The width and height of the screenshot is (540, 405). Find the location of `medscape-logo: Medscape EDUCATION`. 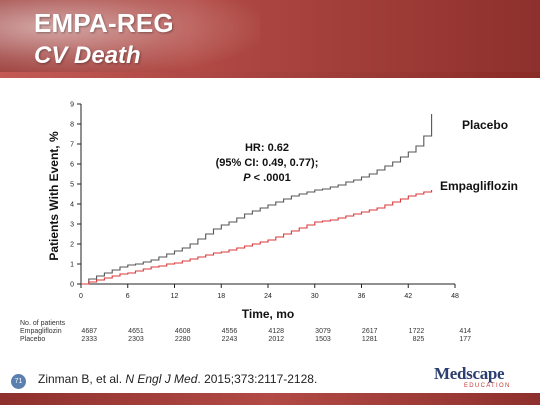

medscape-logo: Medscape EDUCATION is located at coordinates (479, 378).